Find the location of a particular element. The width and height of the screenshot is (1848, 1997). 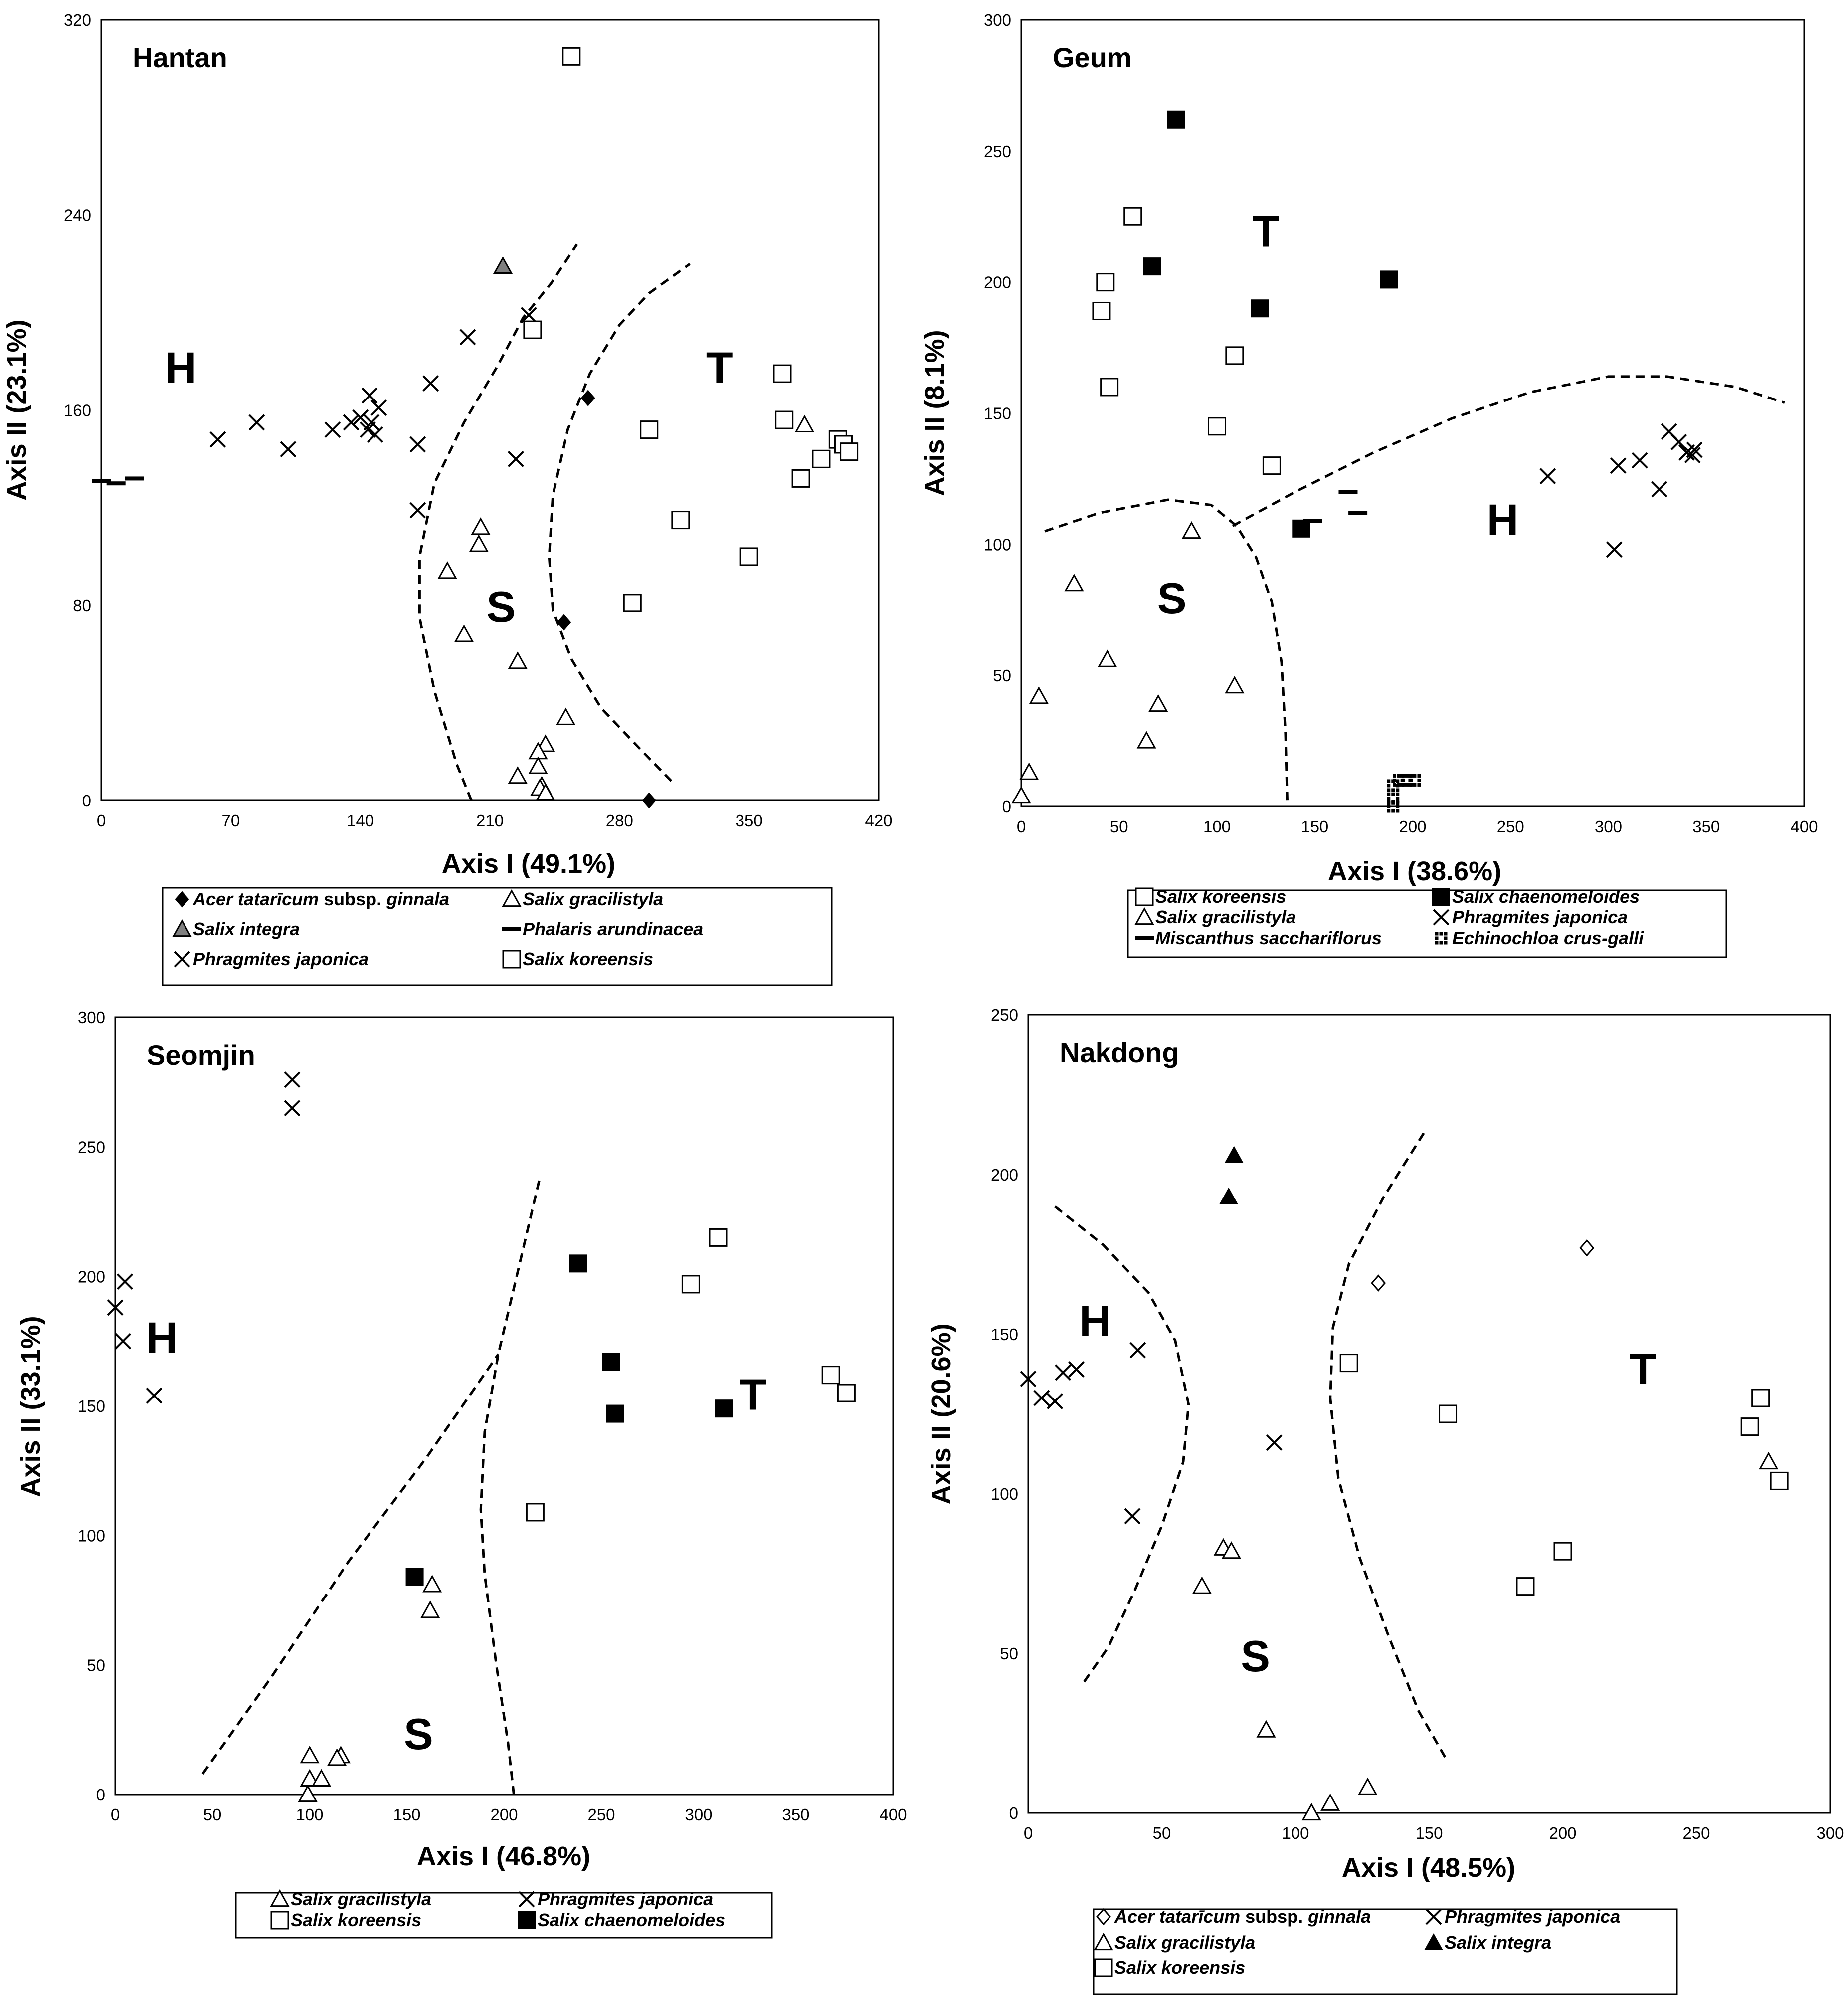

zone-label-h: H is located at coordinates (162, 1338).